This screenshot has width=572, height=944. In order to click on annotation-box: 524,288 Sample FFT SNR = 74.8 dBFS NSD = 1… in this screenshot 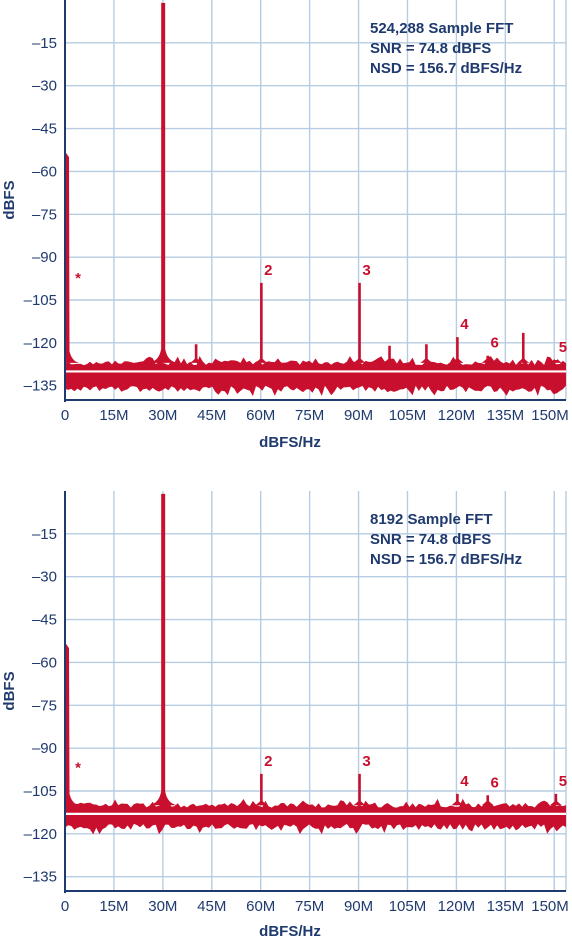, I will do `click(446, 48)`.